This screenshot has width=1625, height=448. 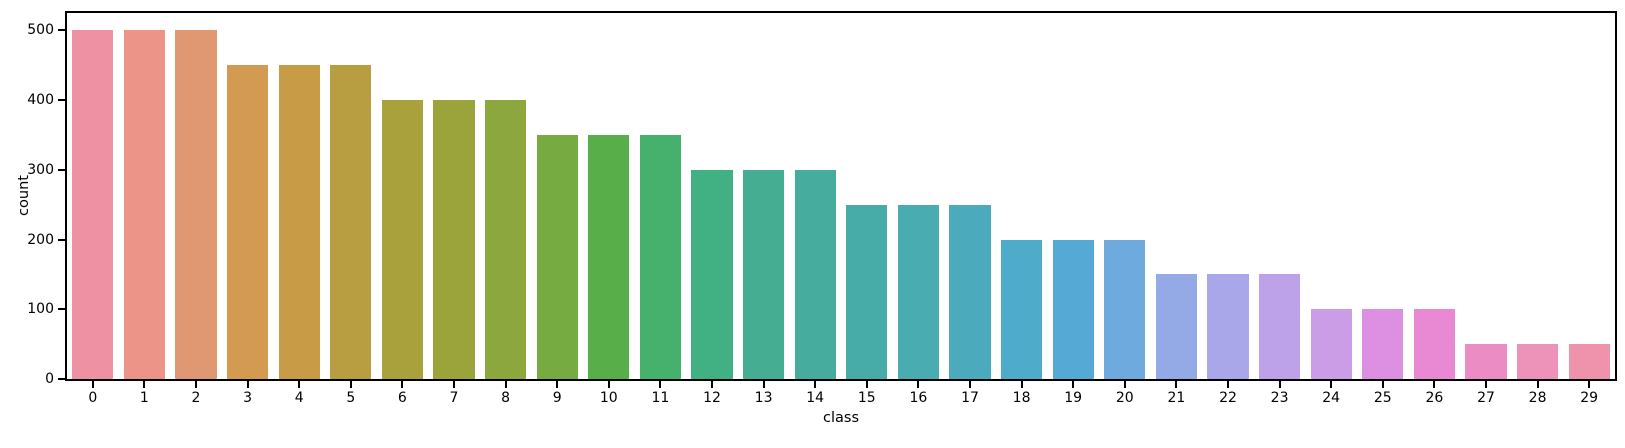 I want to click on x-tick-label-16: 16, so click(x=918, y=398).